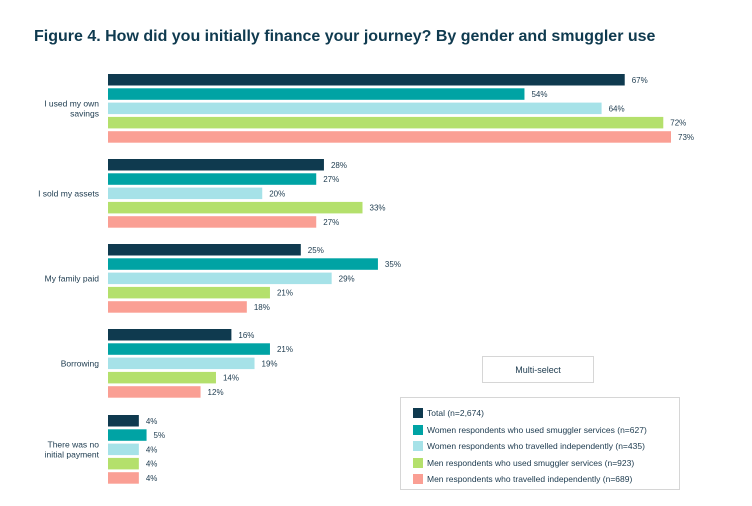 The width and height of the screenshot is (752, 506). Describe the element at coordinates (347, 278) in the screenshot. I see `data-label: 29%` at that location.